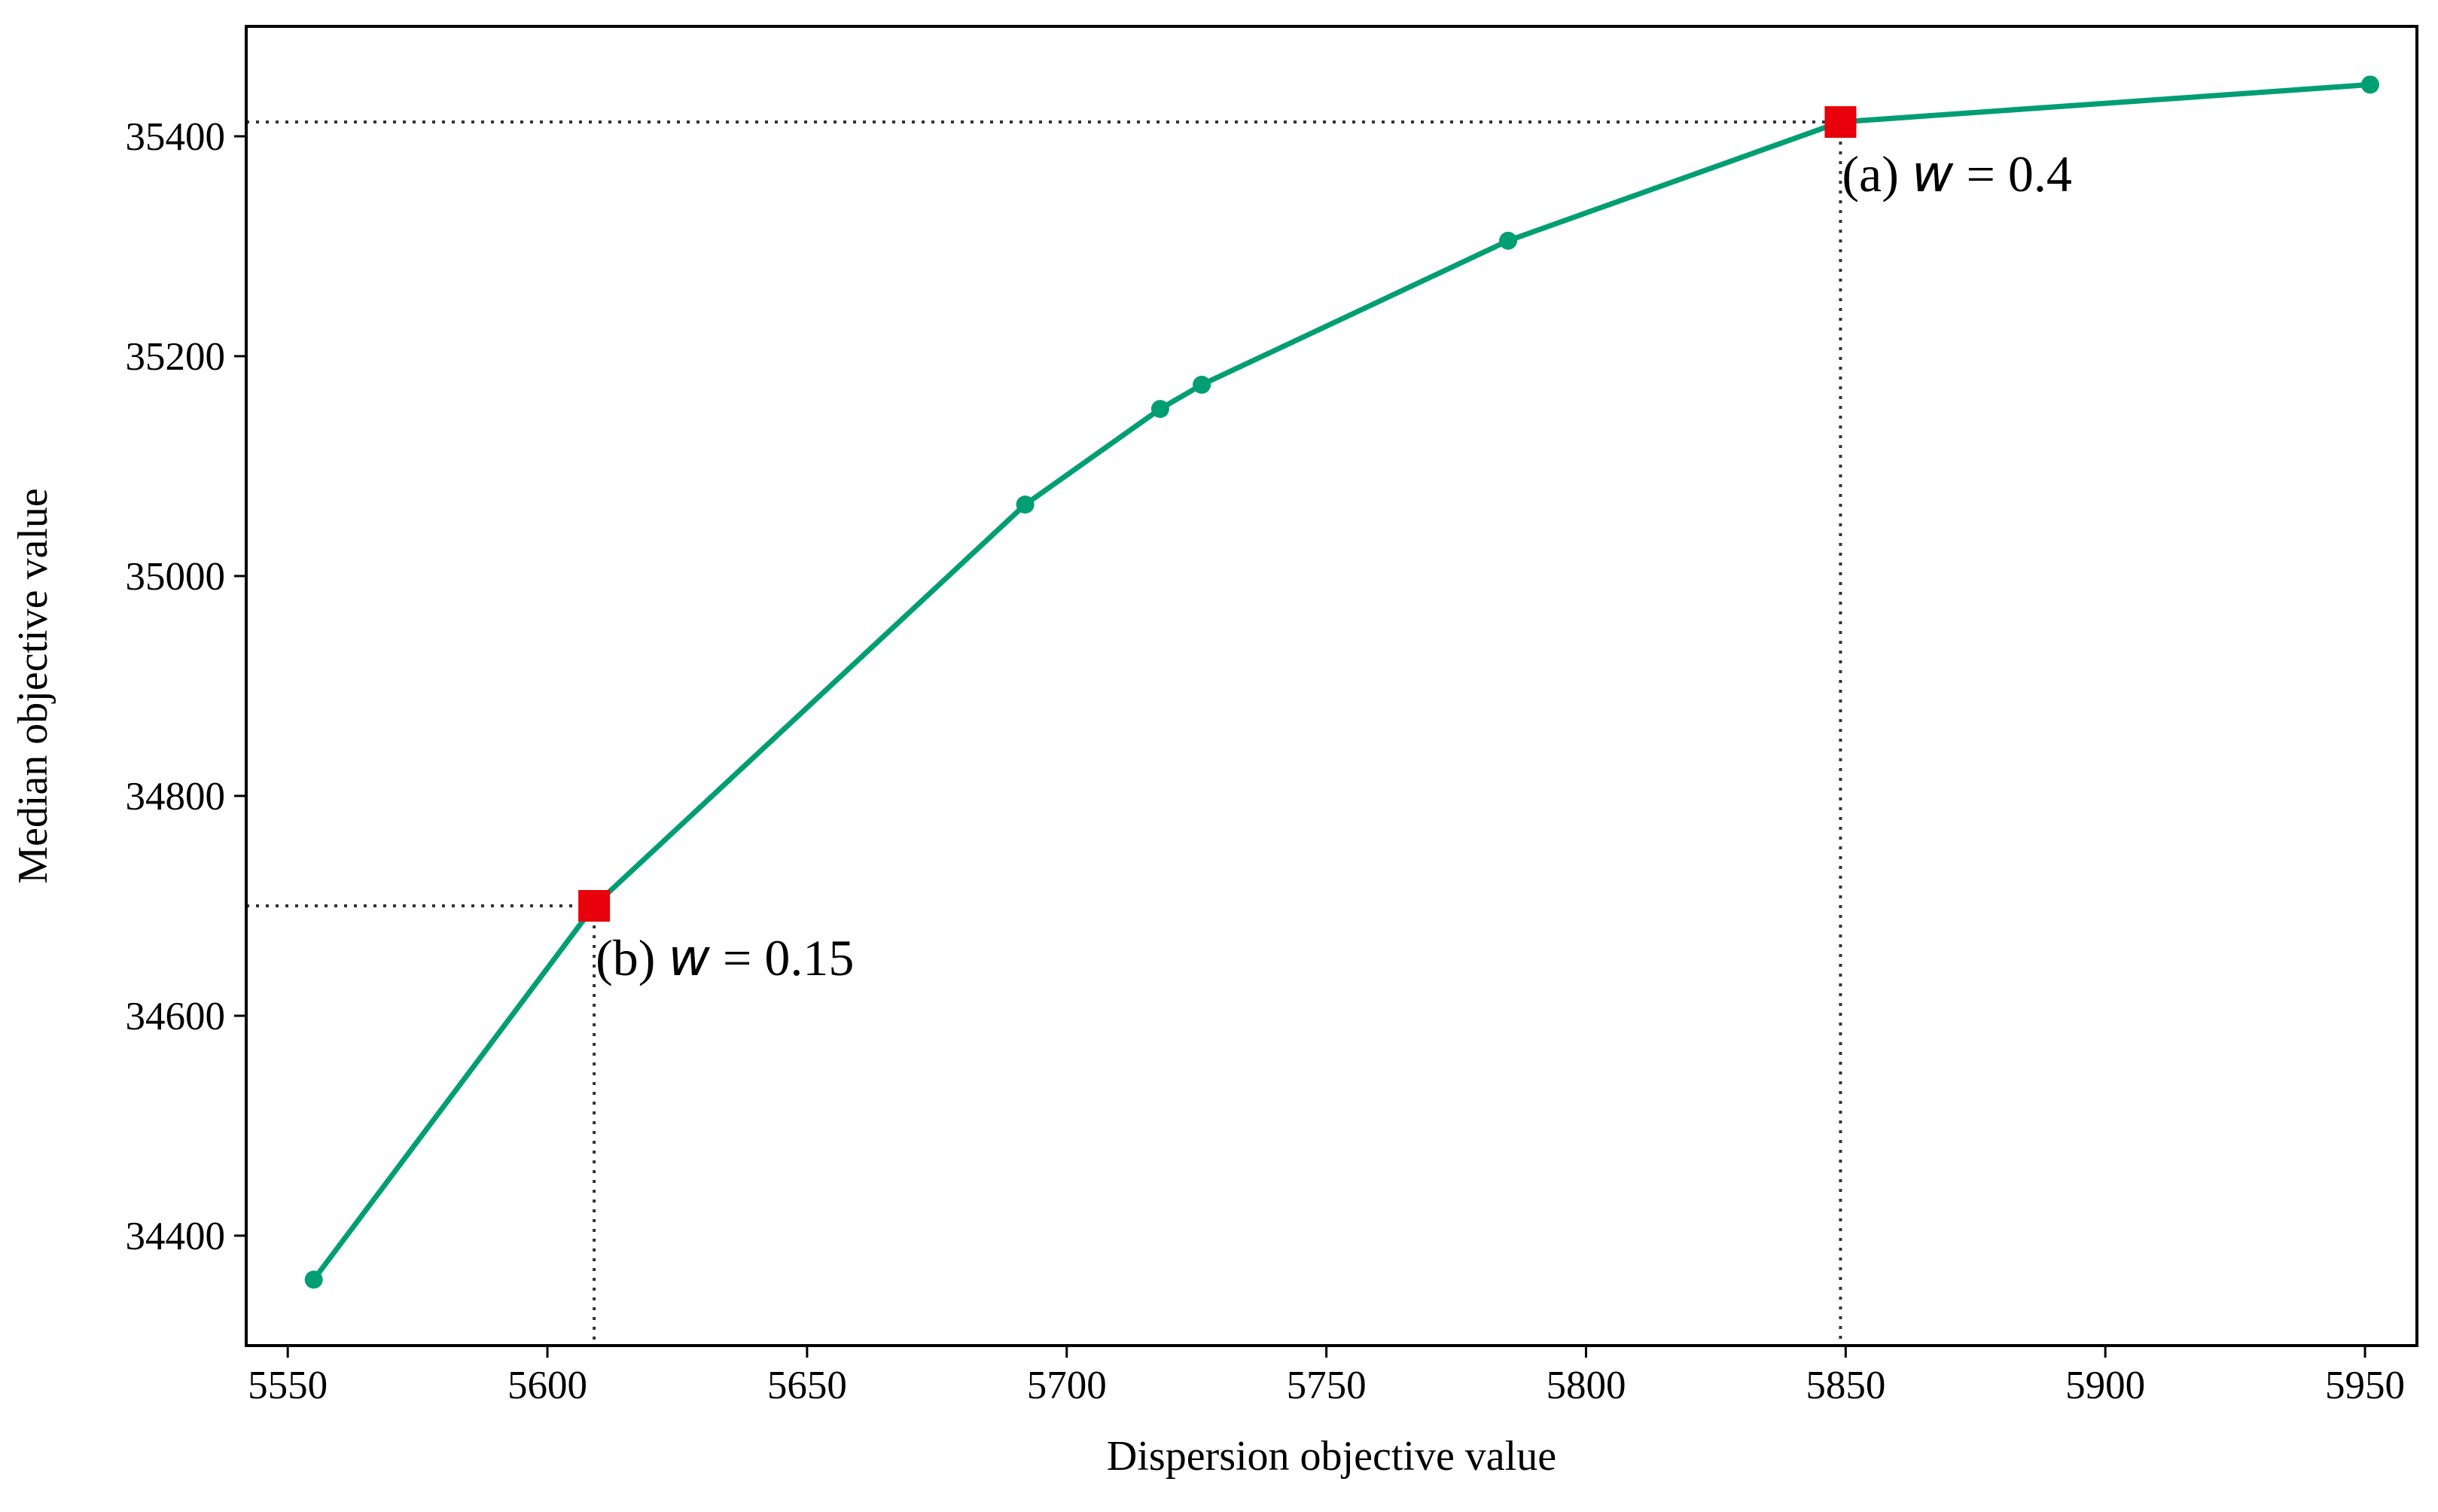  I want to click on x-tick-label: 5600, so click(547, 1386).